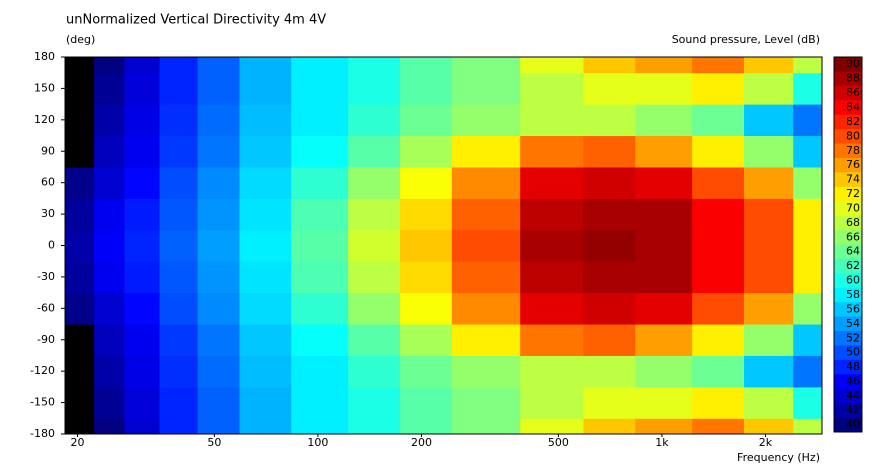 This screenshot has width=892, height=469. Describe the element at coordinates (853, 135) in the screenshot. I see `colorbar-tick-label: 80` at that location.